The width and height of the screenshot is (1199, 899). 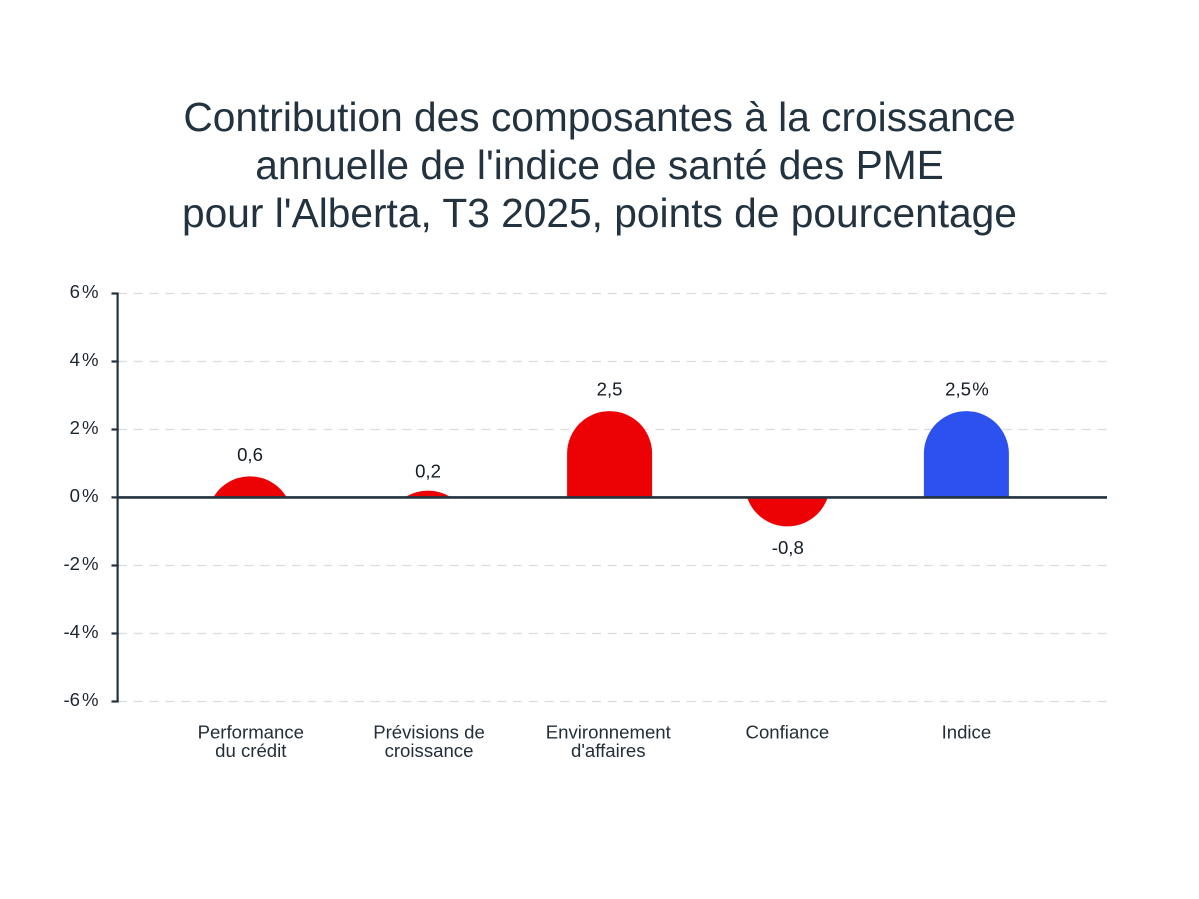 I want to click on svg-text: Prévisions de, so click(x=429, y=732).